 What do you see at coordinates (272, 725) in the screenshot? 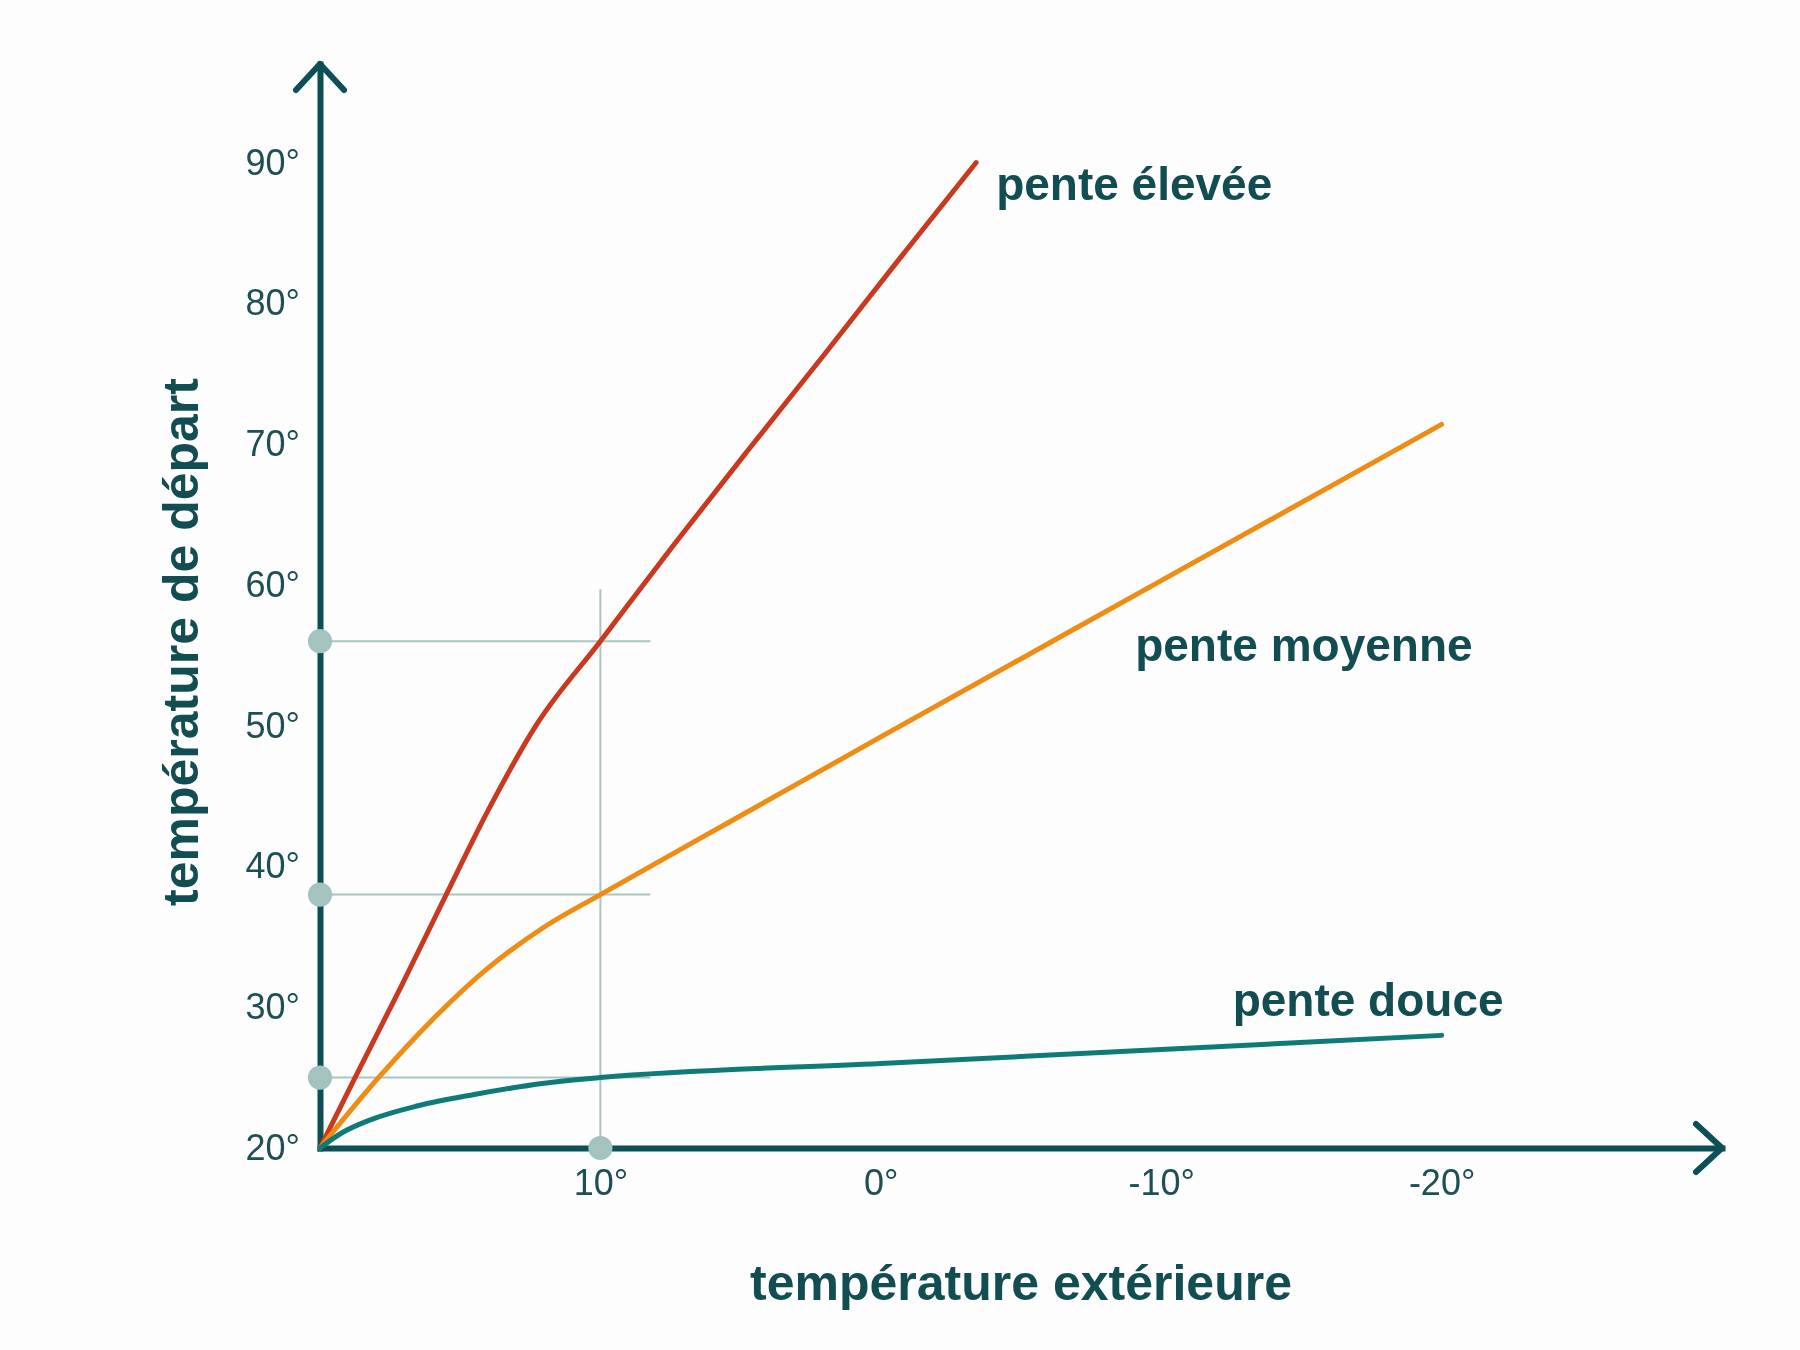
I see `y-tick-label: 50°` at bounding box center [272, 725].